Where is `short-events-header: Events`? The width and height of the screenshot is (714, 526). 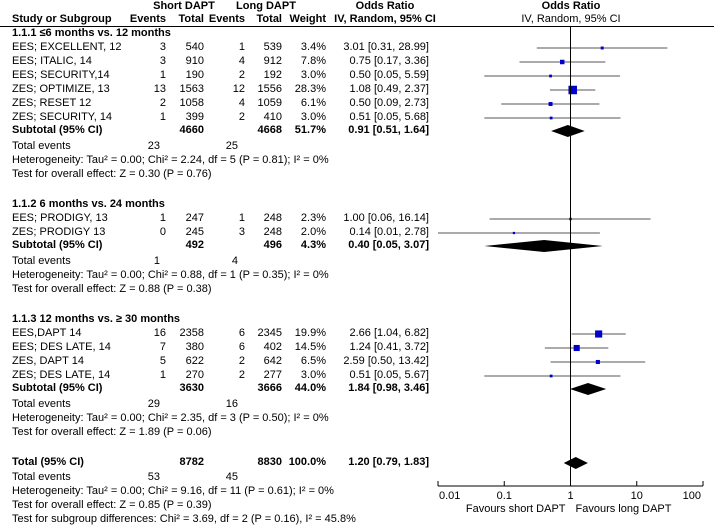 short-events-header: Events is located at coordinates (147, 19).